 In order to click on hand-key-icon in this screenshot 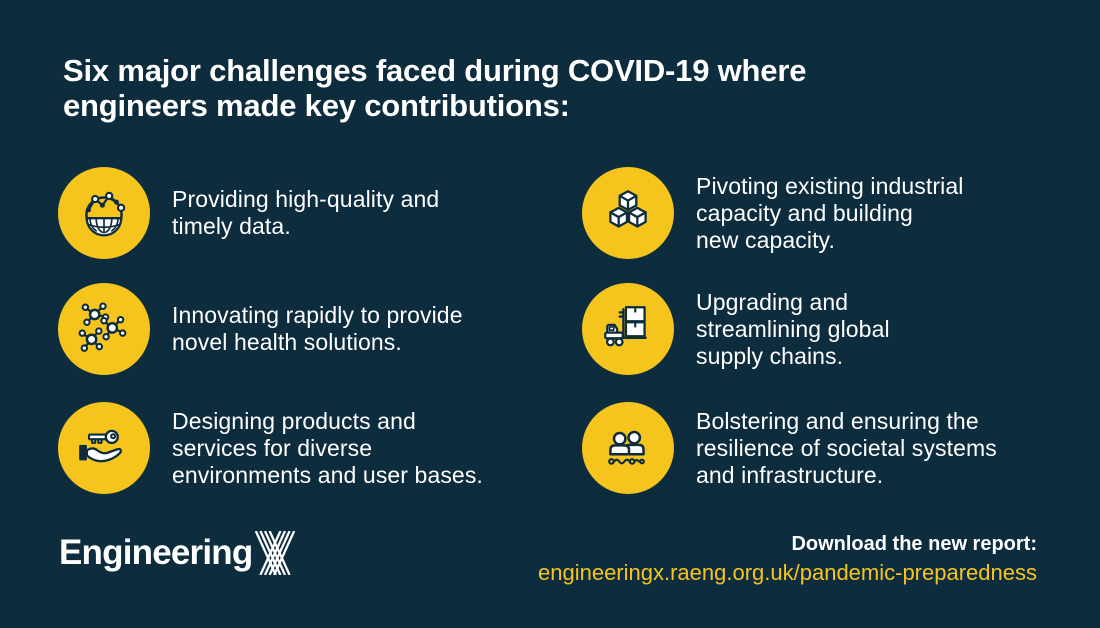, I will do `click(100, 446)`.